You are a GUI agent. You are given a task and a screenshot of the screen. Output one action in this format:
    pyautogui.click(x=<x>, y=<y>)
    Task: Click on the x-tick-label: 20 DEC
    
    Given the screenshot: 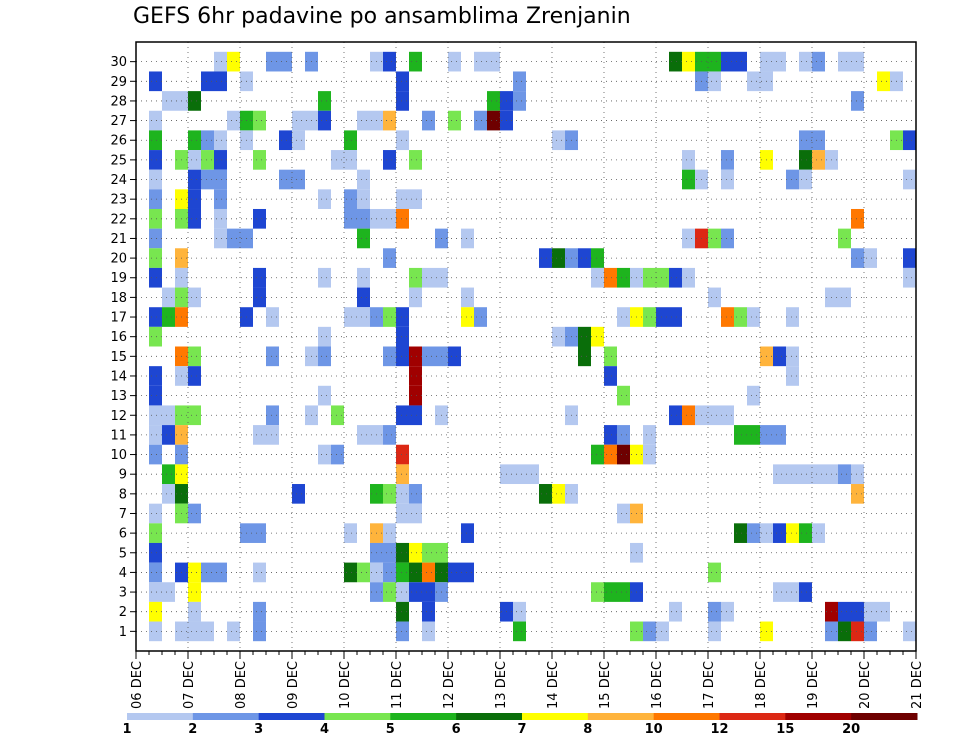 What is the action you would take?
    pyautogui.click(x=865, y=685)
    